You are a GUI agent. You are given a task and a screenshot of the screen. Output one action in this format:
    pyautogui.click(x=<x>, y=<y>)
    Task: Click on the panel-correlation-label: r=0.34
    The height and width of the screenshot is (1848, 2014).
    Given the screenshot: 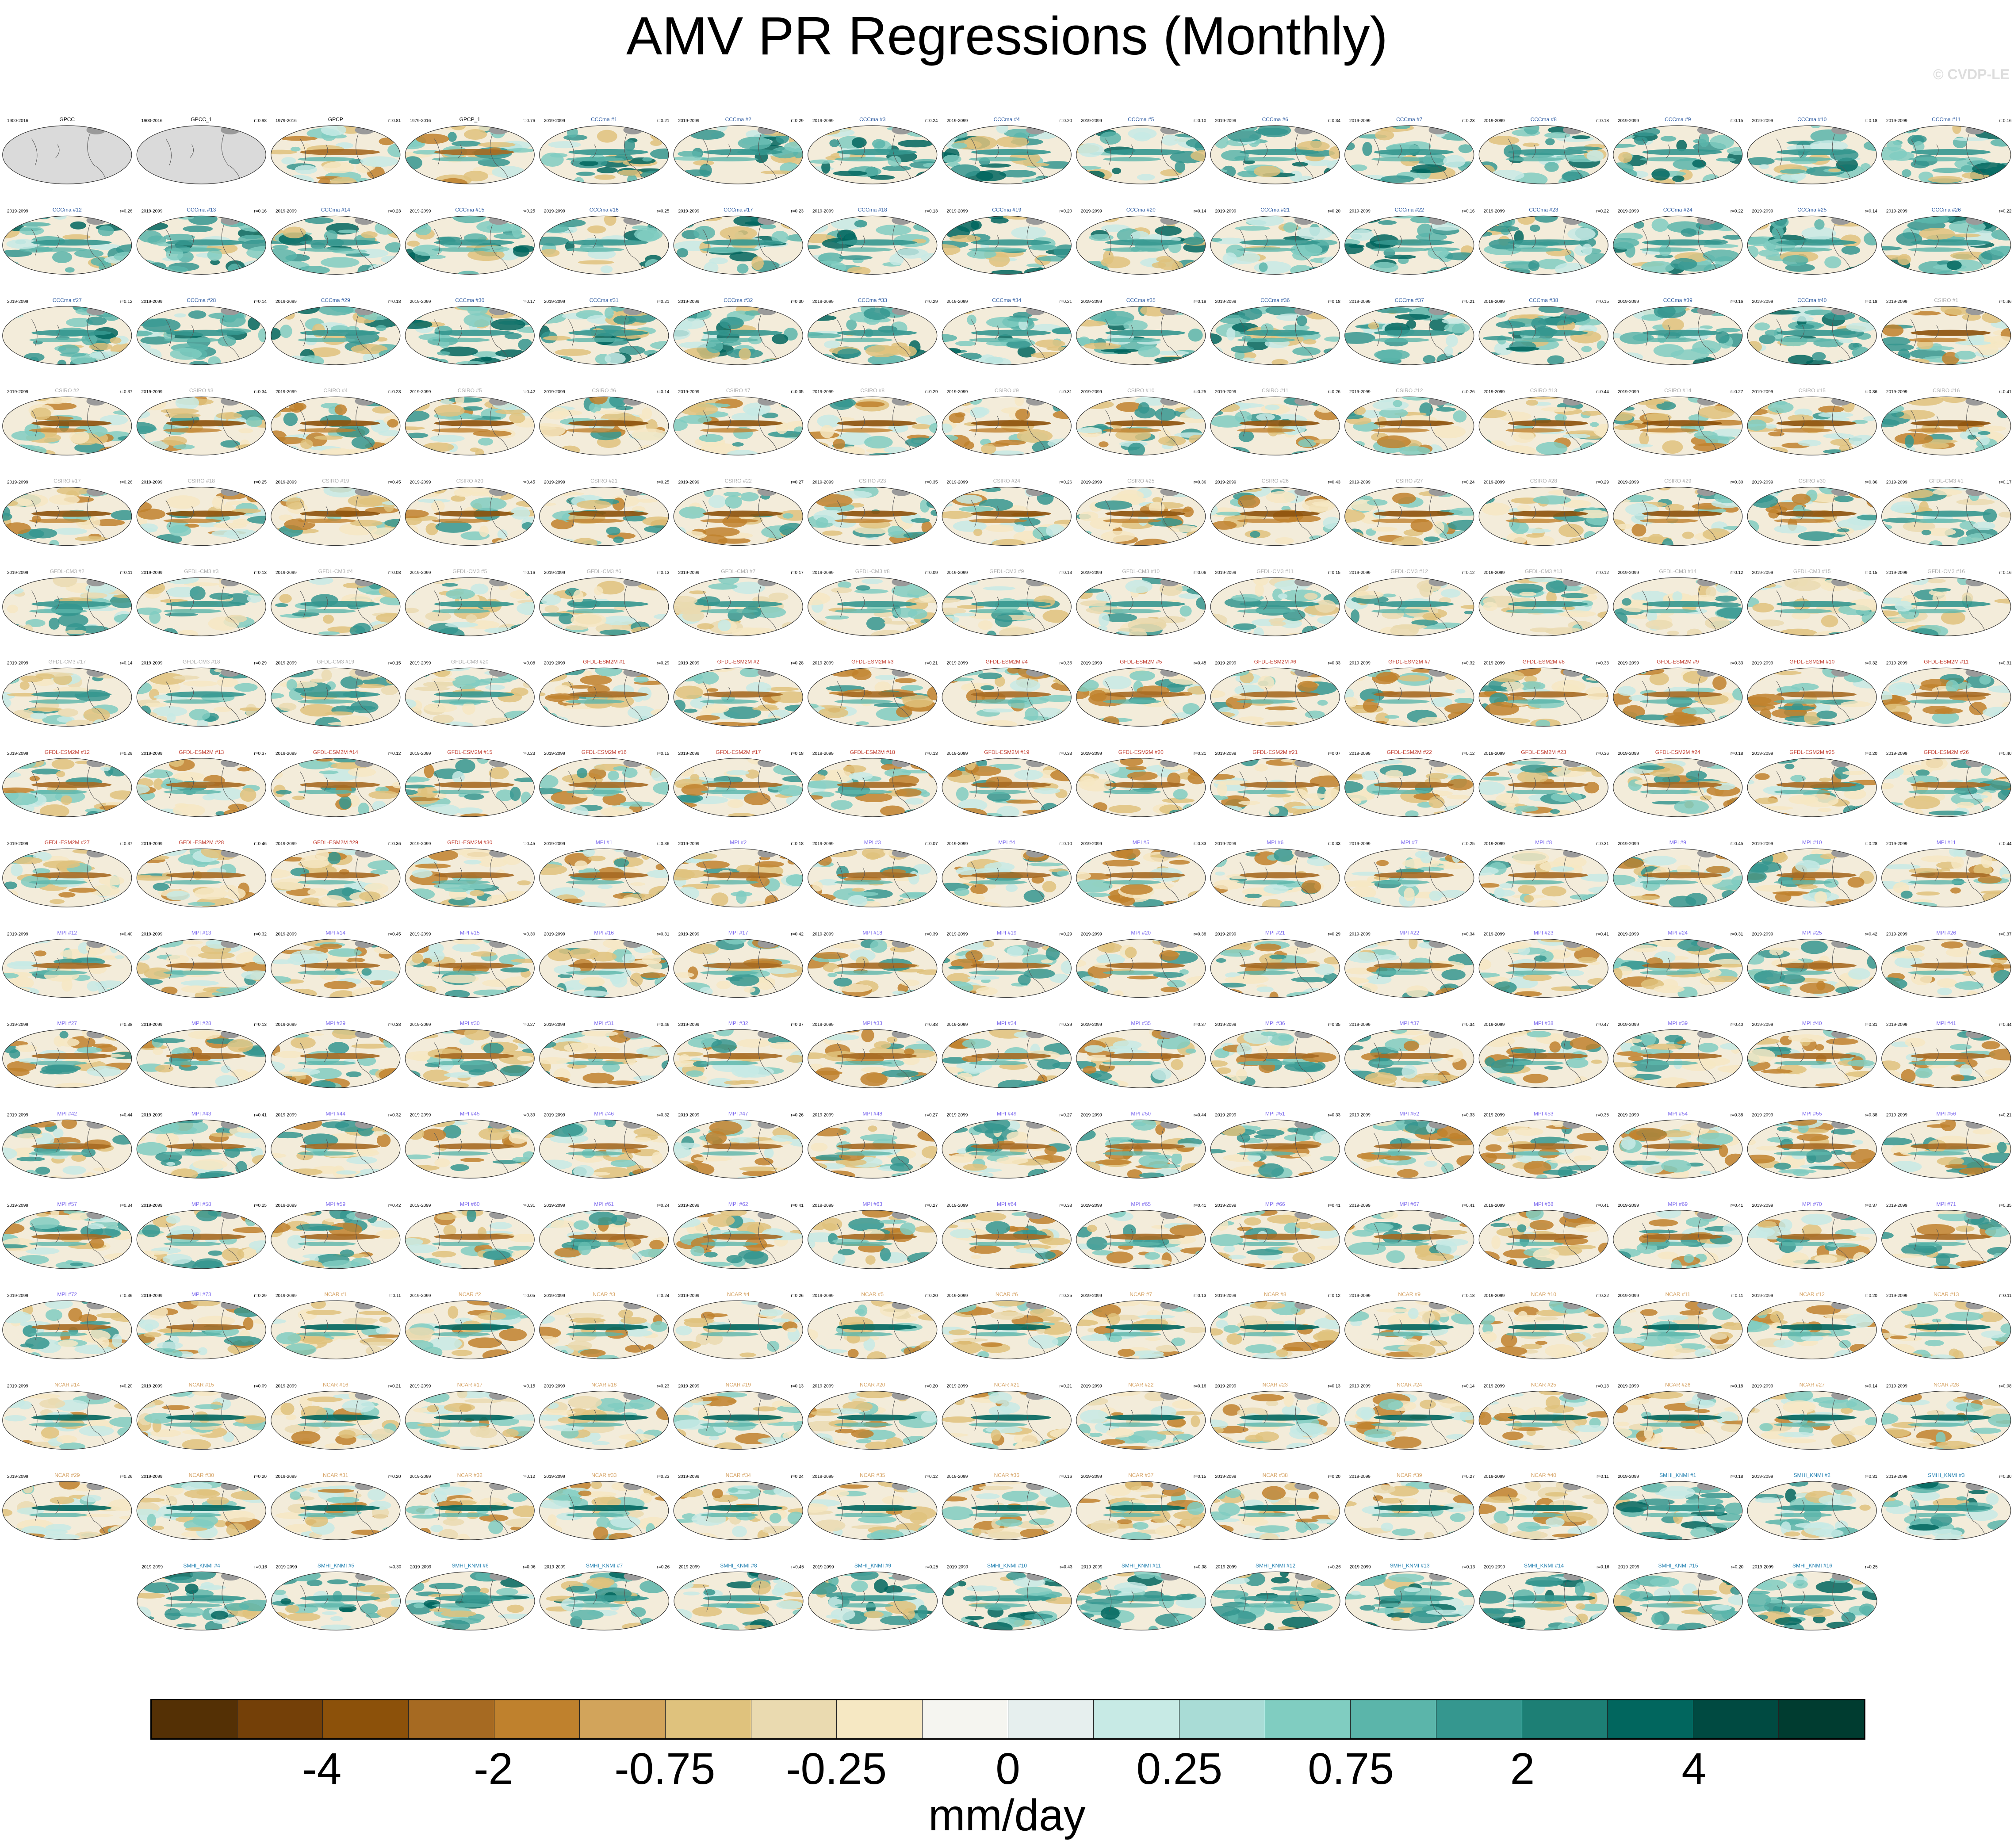 What is the action you would take?
    pyautogui.click(x=126, y=1205)
    